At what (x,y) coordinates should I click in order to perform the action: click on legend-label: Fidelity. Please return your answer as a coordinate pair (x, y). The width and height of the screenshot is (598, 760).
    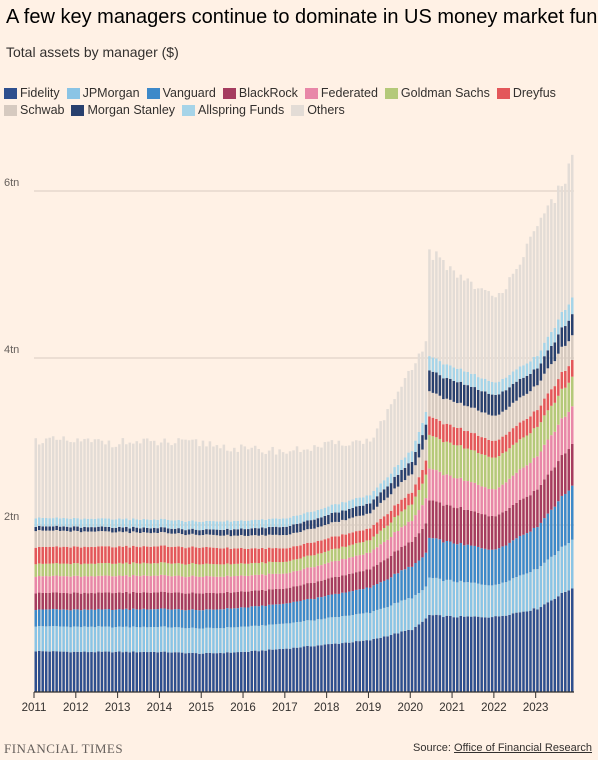
    Looking at the image, I should click on (40, 93).